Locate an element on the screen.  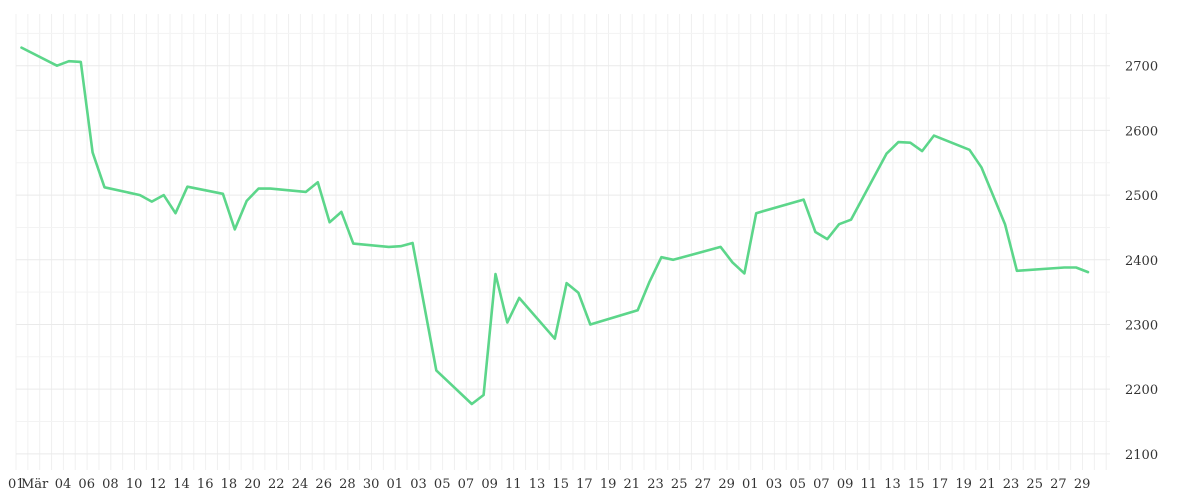
x-tick-label: 12 is located at coordinates (158, 484).